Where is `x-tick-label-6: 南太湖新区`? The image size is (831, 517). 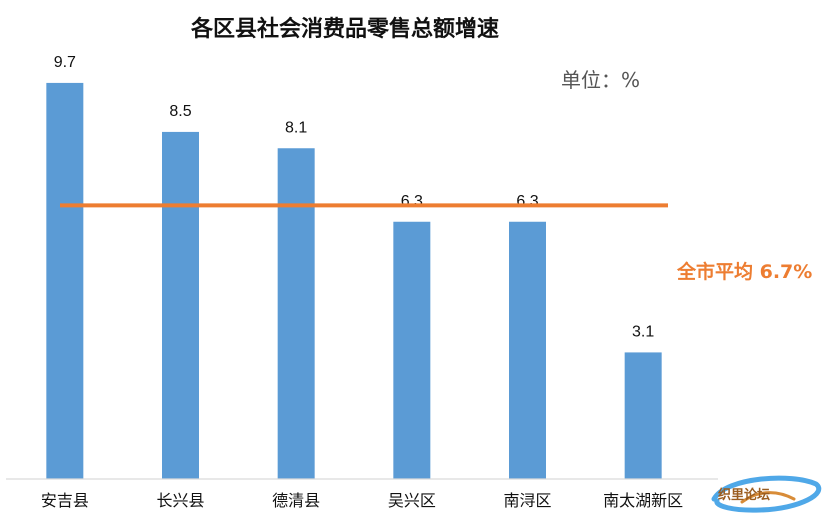
x-tick-label-6: 南太湖新区 is located at coordinates (643, 500).